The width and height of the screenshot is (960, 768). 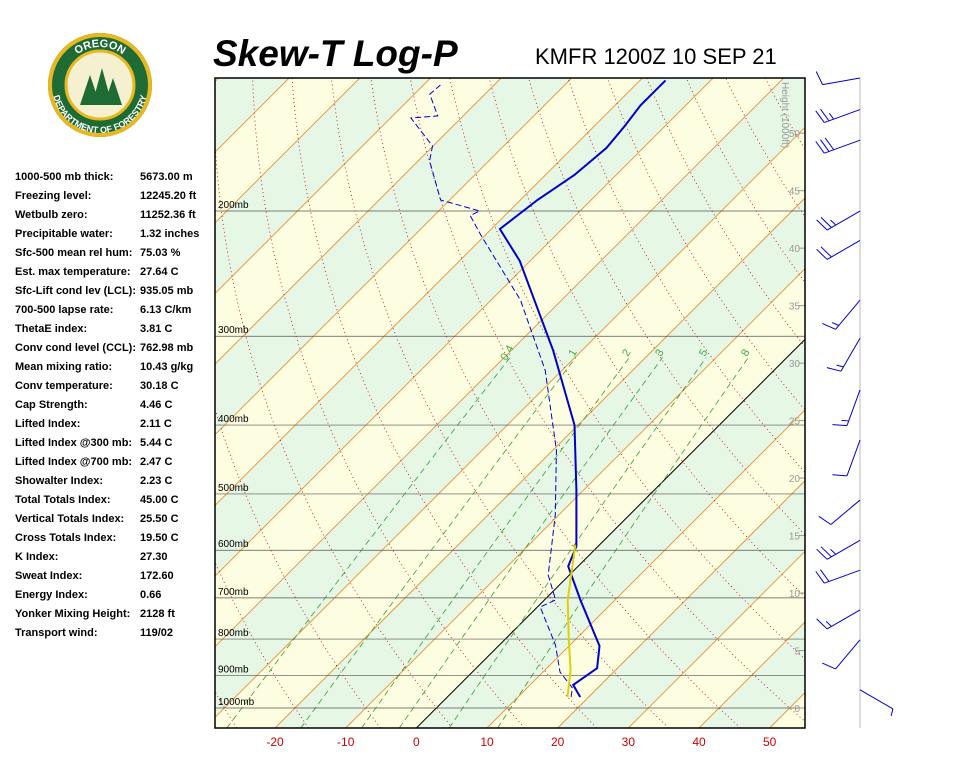 What do you see at coordinates (335, 53) in the screenshot?
I see `chart-title: Skew-T Log-P` at bounding box center [335, 53].